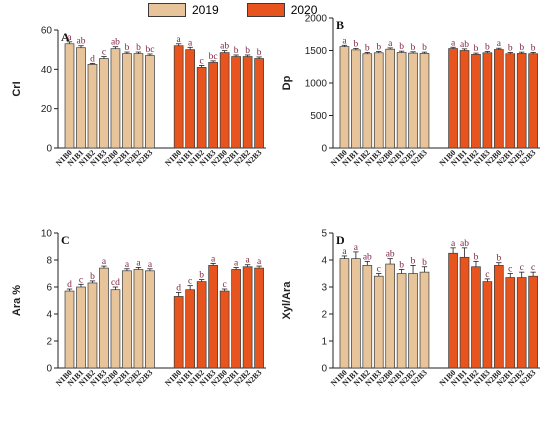 Image resolution: width=550 pixels, height=433 pixels. What do you see at coordinates (340, 25) in the screenshot?
I see `panel-label: B` at bounding box center [340, 25].